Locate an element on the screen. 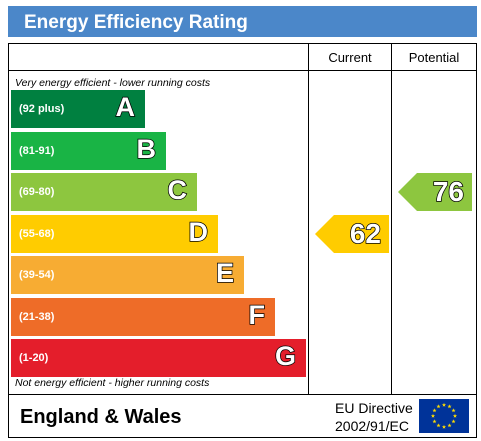 This screenshot has width=481, height=441. footer: England & Wales EU Directive 2002/91/EC is located at coordinates (242, 416).